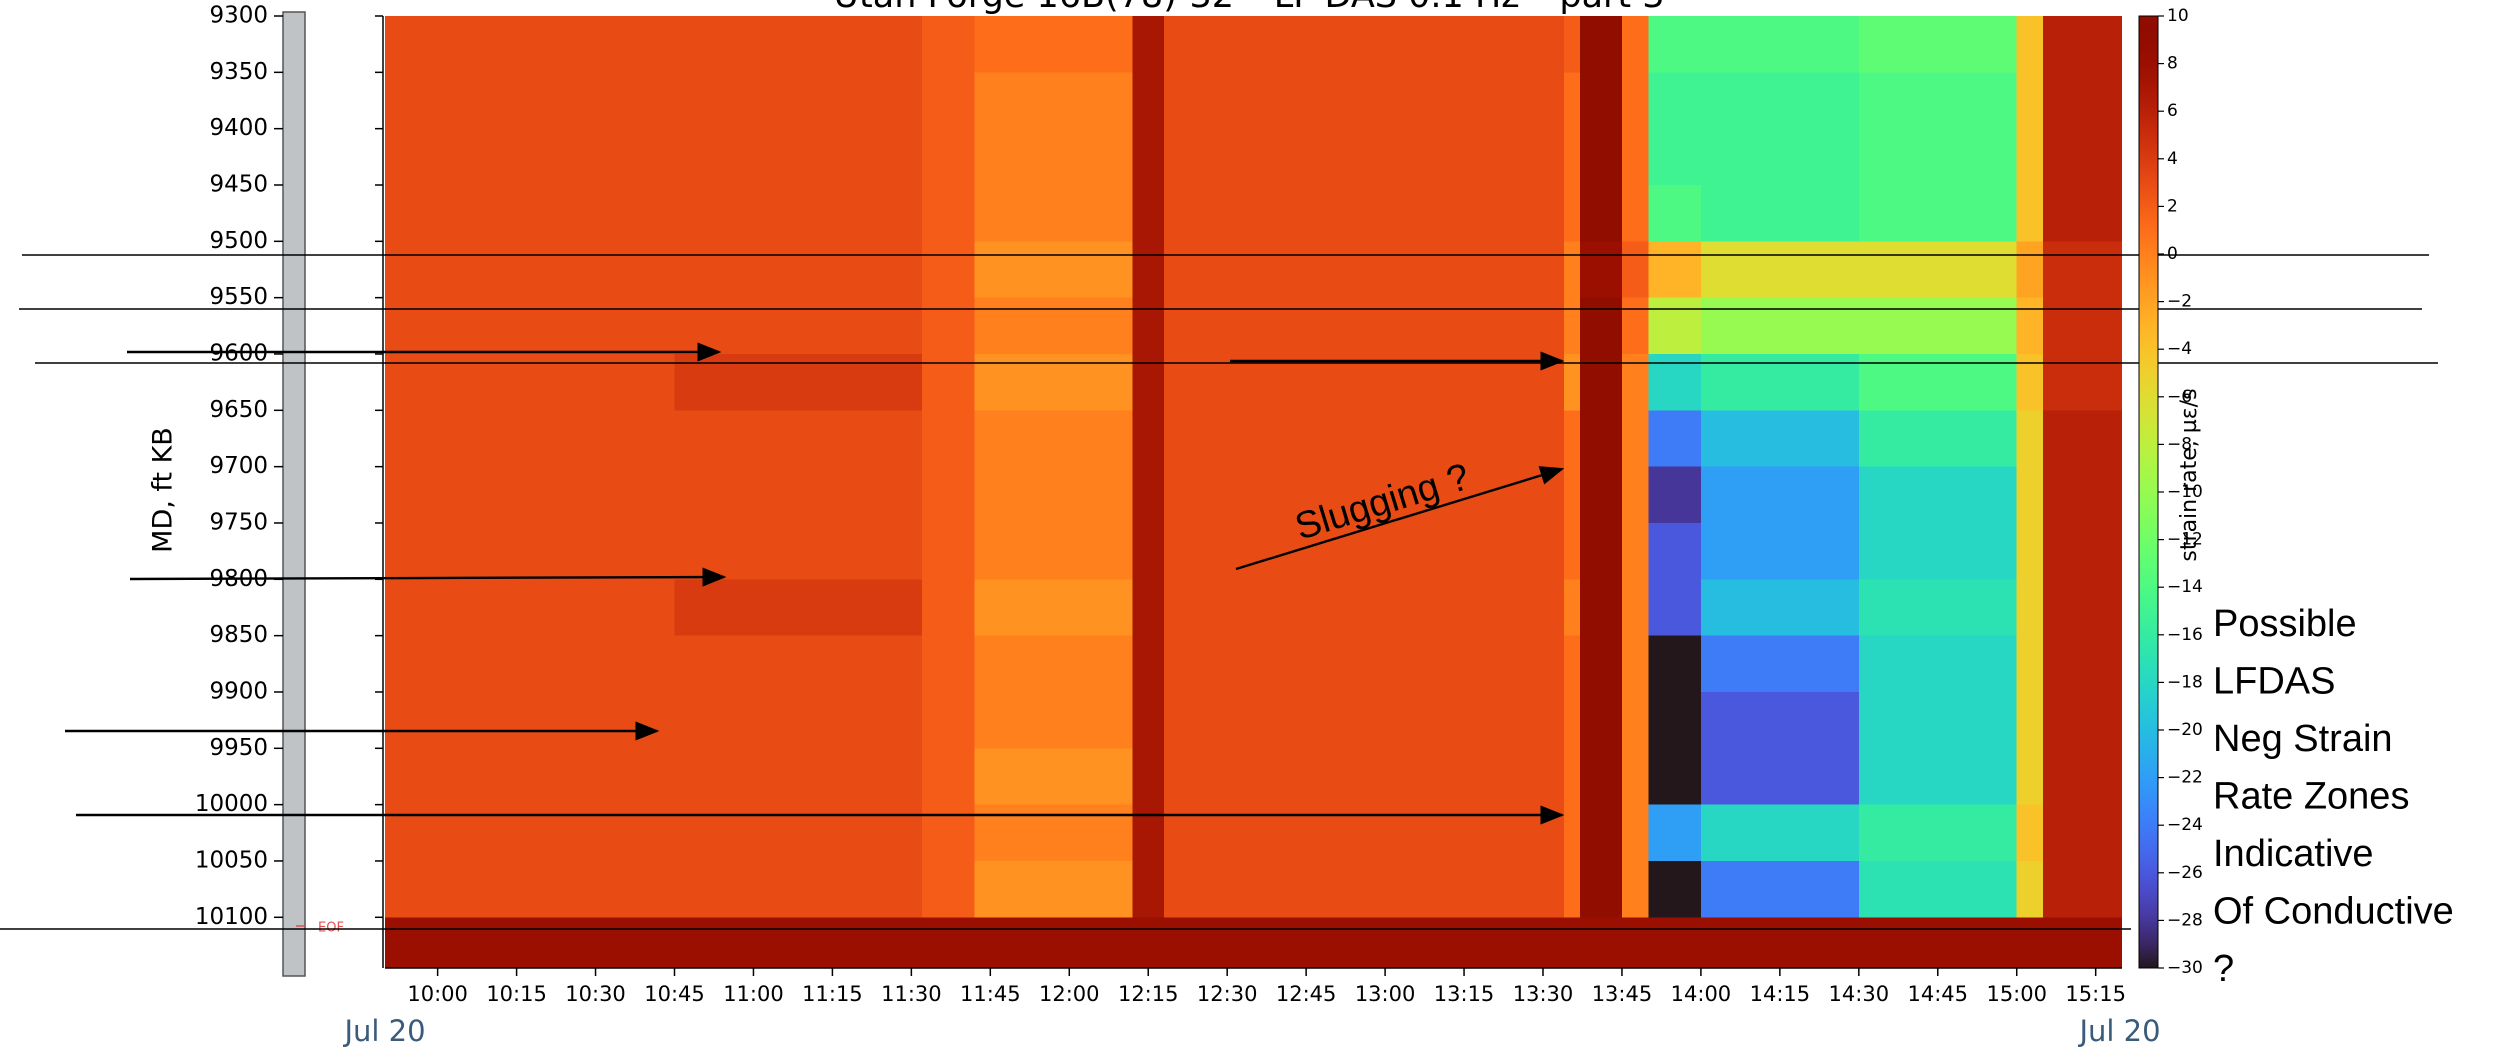  What do you see at coordinates (238, 128) in the screenshot?
I see `y-tick-label: 9400` at bounding box center [238, 128].